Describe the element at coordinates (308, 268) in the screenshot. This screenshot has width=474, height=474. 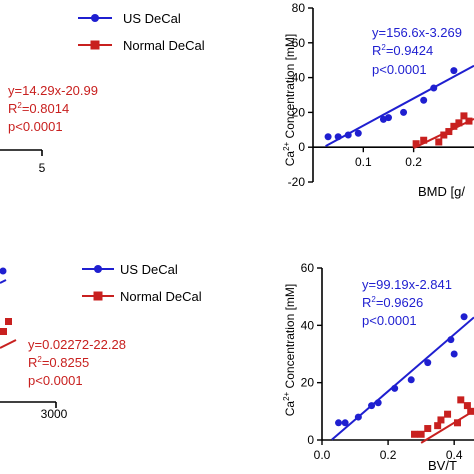
I see `br-y-tick-label: 60` at that location.